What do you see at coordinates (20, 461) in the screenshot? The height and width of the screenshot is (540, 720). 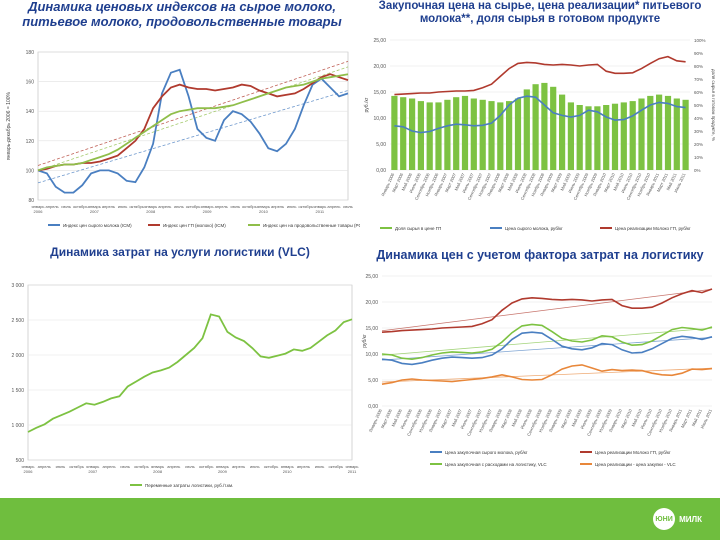 I see `y-tick-label: 500` at bounding box center [20, 461].